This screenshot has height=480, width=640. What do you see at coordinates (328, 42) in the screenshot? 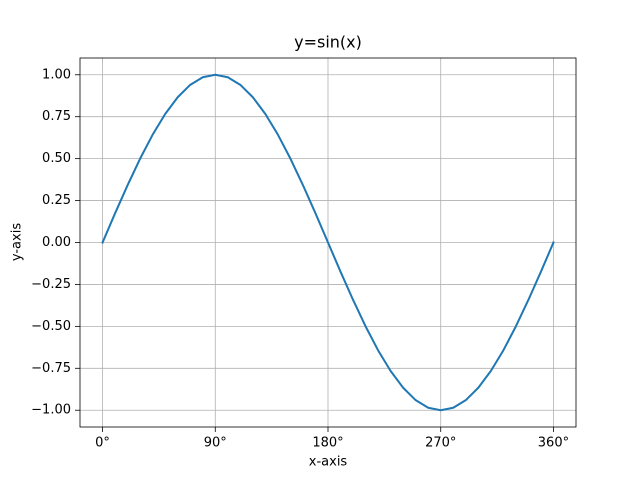
I see `chart-title: y=sin(x)` at bounding box center [328, 42].